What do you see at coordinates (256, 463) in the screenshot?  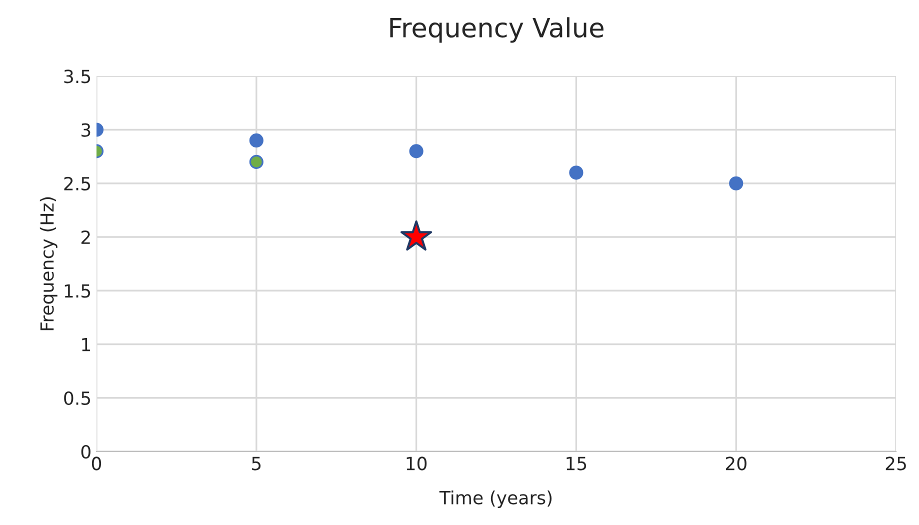 I see `x-tick-label: 5` at bounding box center [256, 463].